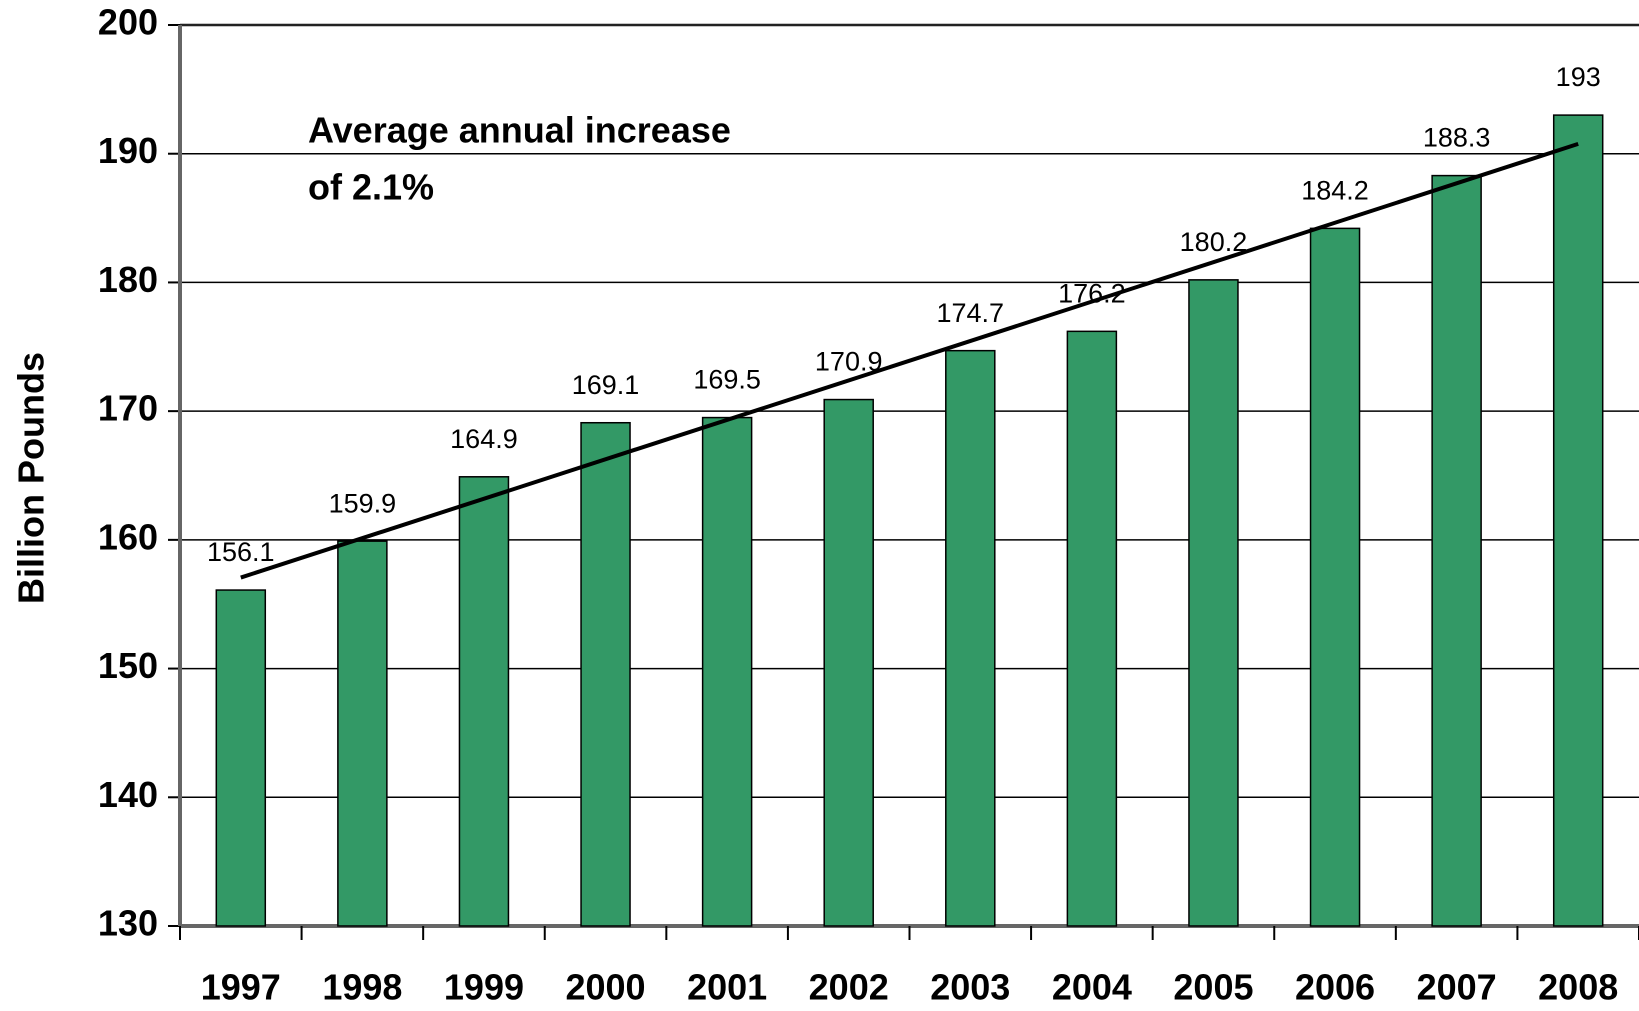 This screenshot has width=1639, height=1011. Describe the element at coordinates (727, 987) in the screenshot. I see `x-tick-label: 2001` at that location.